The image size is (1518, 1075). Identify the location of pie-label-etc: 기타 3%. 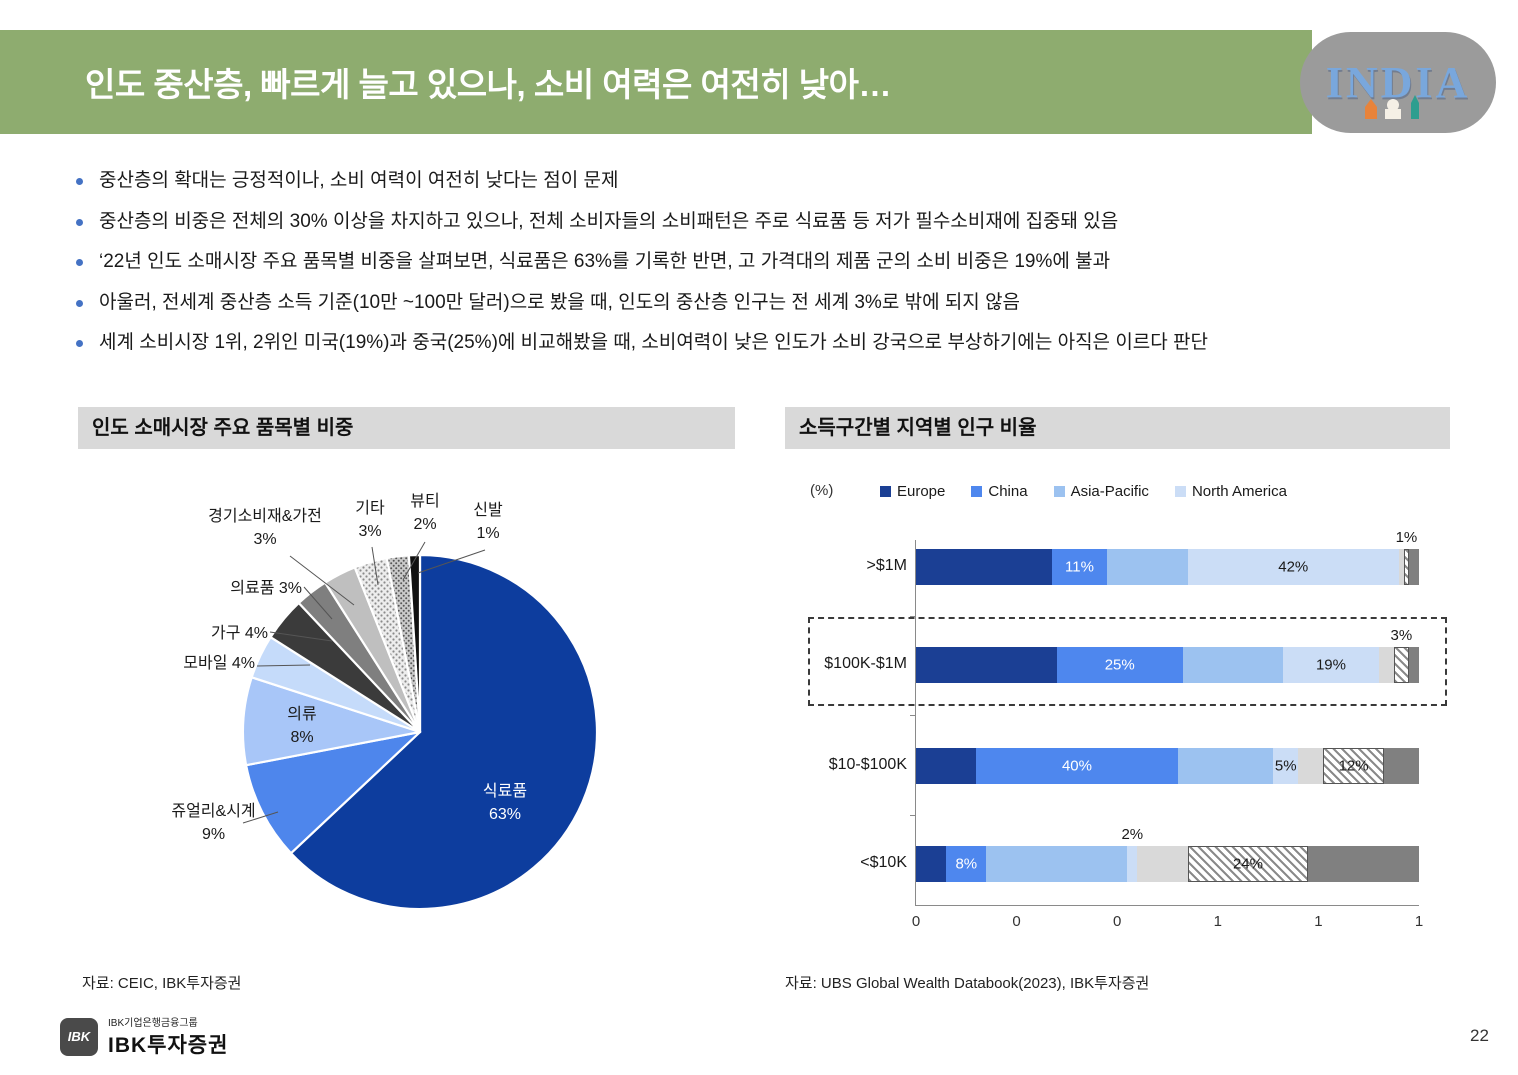
(370, 520).